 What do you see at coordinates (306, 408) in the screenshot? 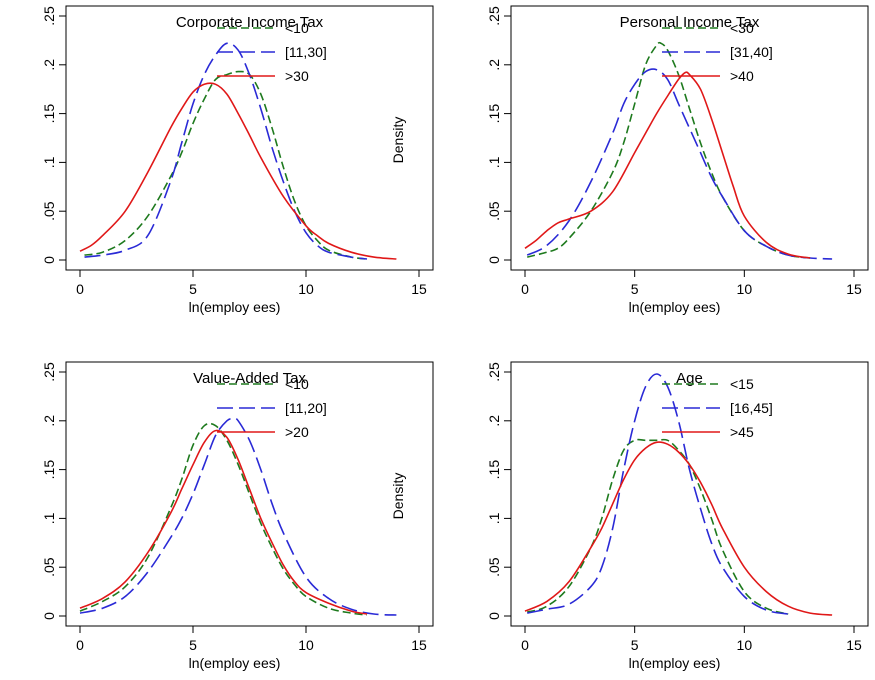
I see `legend-label-2: [11,20]` at bounding box center [306, 408].